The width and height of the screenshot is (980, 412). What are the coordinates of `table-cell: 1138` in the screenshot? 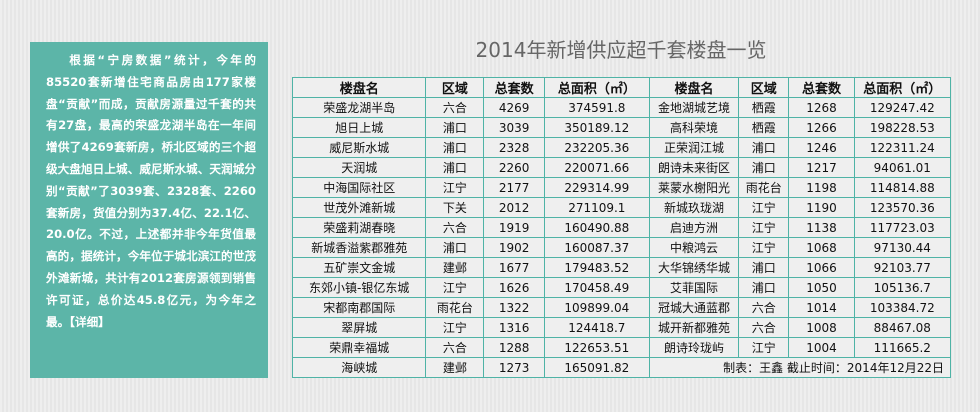 It's located at (821, 227).